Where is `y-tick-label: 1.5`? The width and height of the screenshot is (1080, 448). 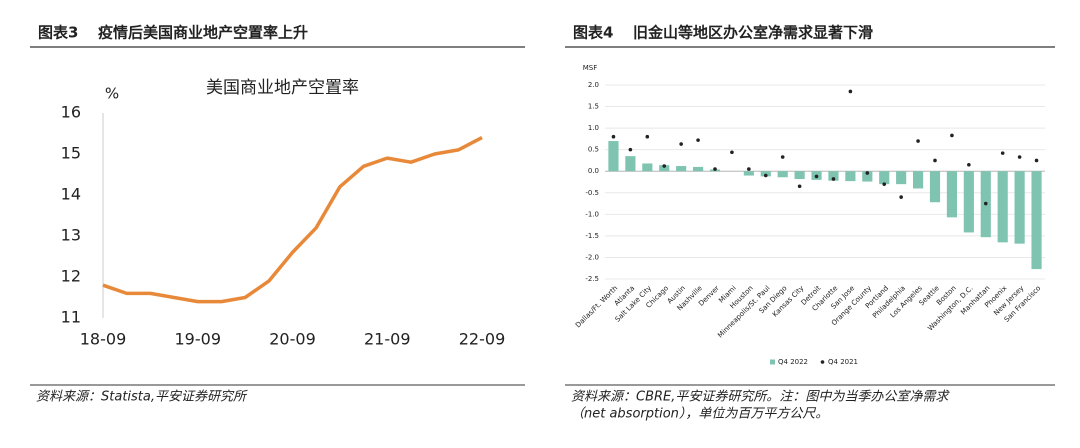 y-tick-label: 1.5 is located at coordinates (593, 107).